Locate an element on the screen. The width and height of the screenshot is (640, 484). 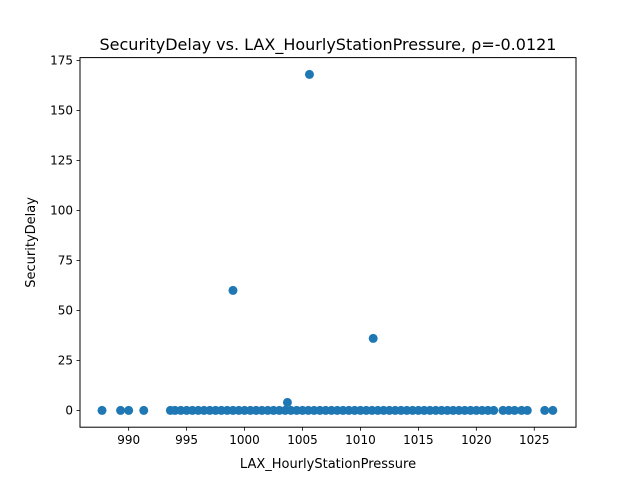
y-tick-label: 25 is located at coordinates (65, 361).